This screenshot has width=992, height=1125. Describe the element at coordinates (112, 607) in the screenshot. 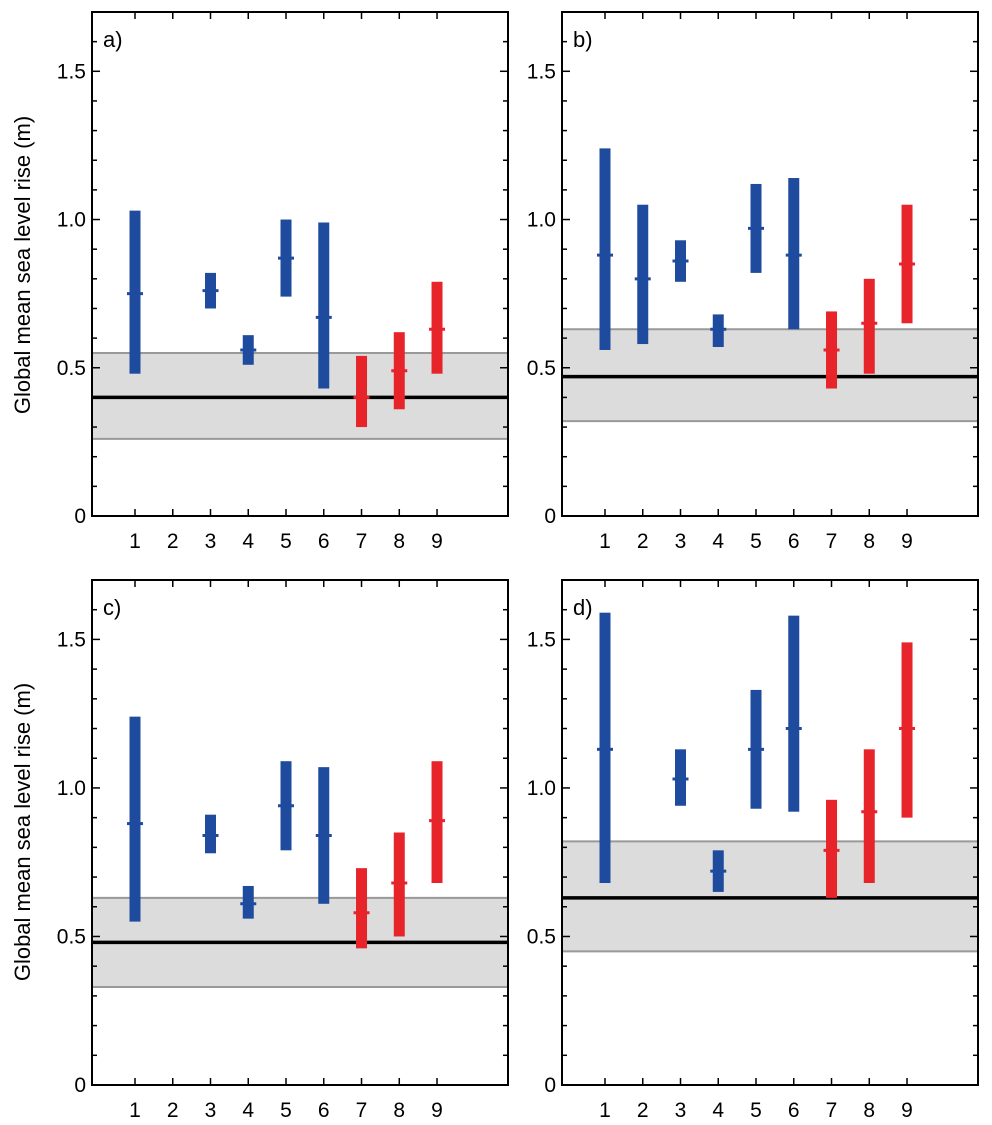

I see `panel-letter: c)` at that location.